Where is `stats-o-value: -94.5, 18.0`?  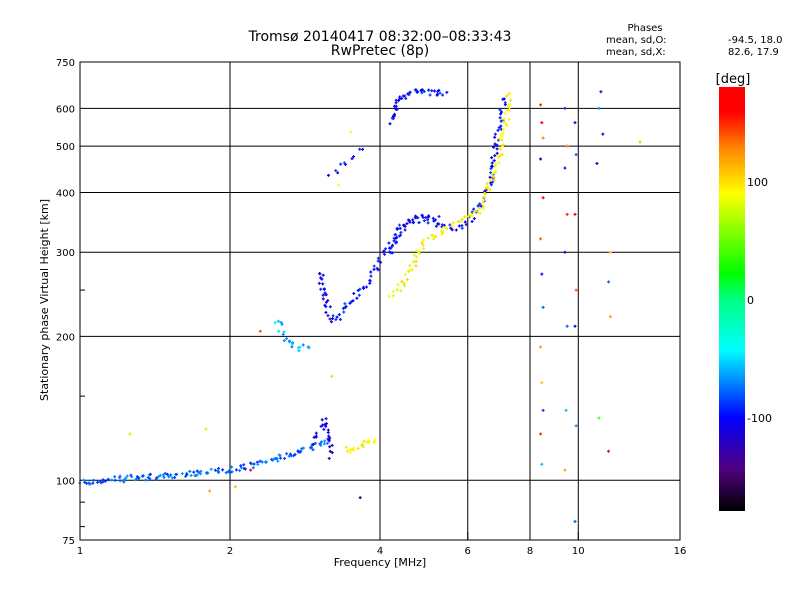 stats-o-value: -94.5, 18.0 is located at coordinates (755, 40).